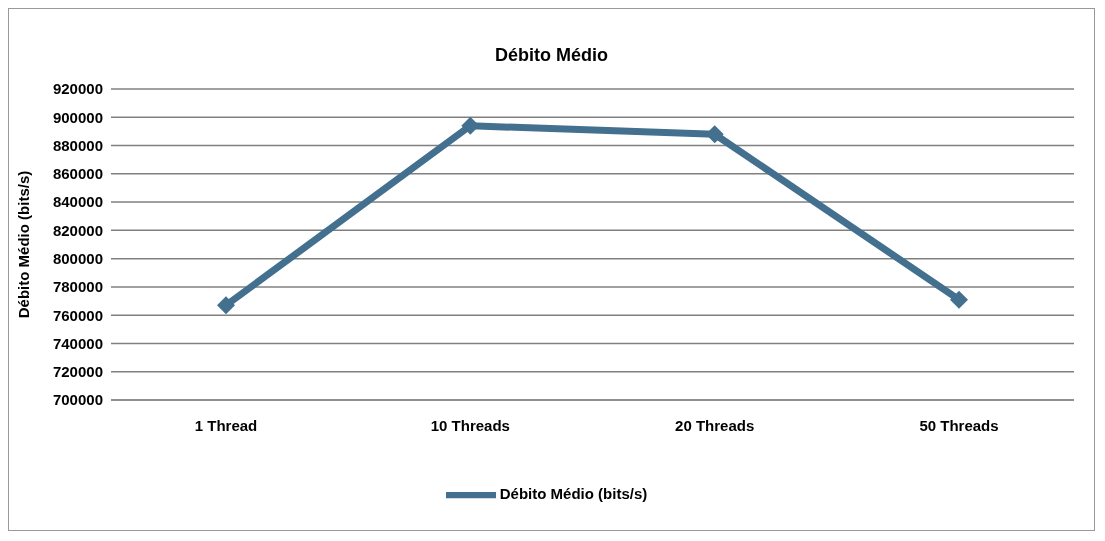 Image resolution: width=1105 pixels, height=541 pixels. Describe the element at coordinates (77, 202) in the screenshot. I see `y-tick-label: 840000` at that location.